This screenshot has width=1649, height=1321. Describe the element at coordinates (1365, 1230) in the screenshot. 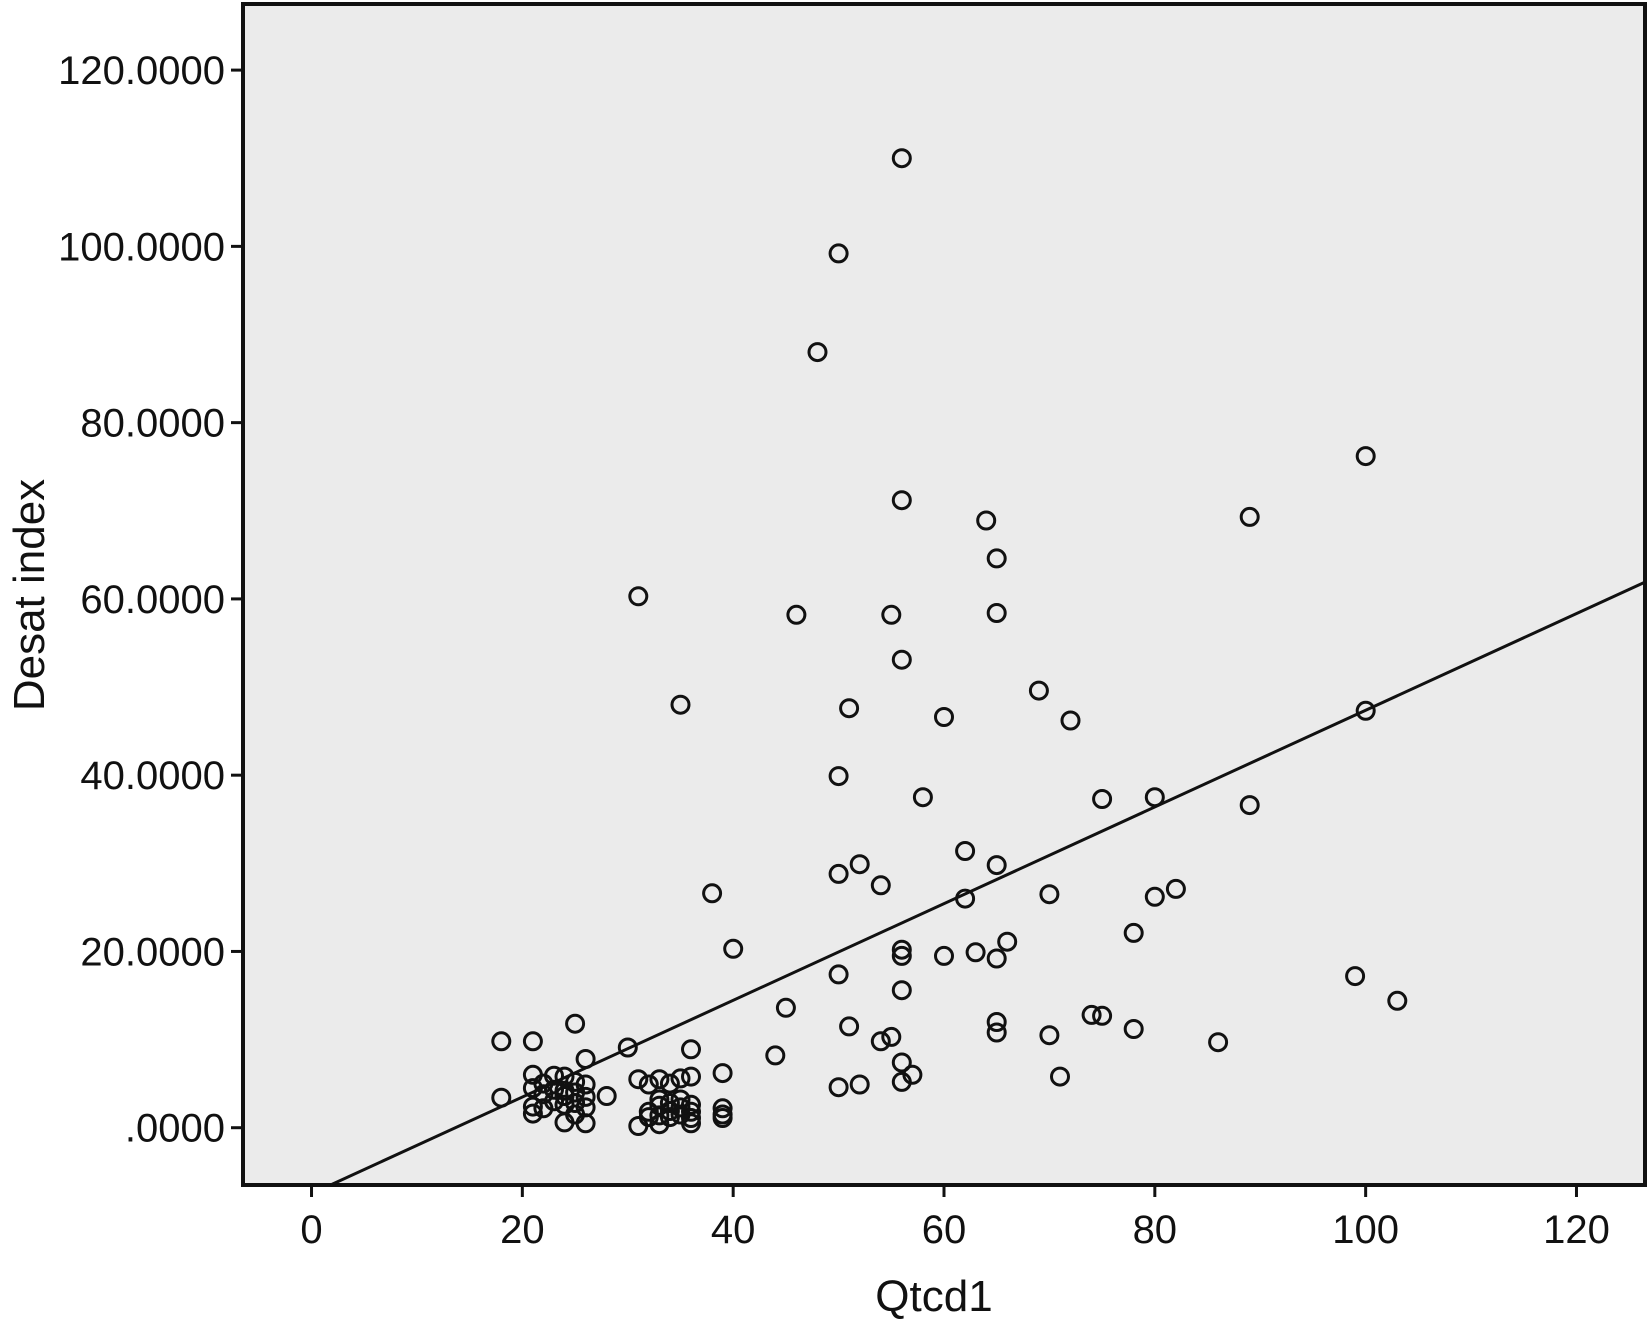

I see `x-tick-label: 100` at that location.